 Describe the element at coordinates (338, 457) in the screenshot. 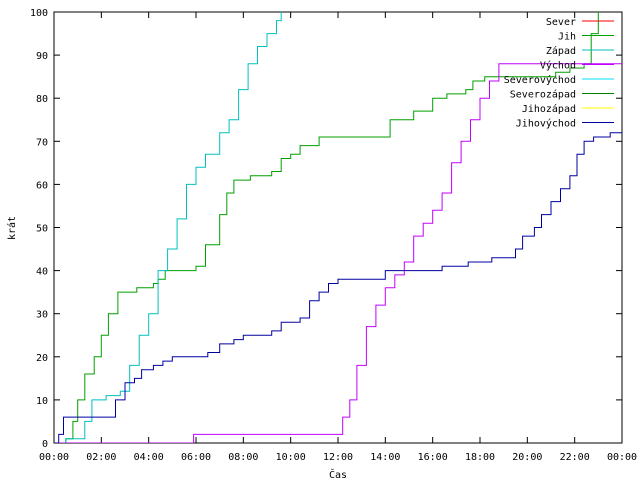

I see `x-tick-label: 12:00` at that location.